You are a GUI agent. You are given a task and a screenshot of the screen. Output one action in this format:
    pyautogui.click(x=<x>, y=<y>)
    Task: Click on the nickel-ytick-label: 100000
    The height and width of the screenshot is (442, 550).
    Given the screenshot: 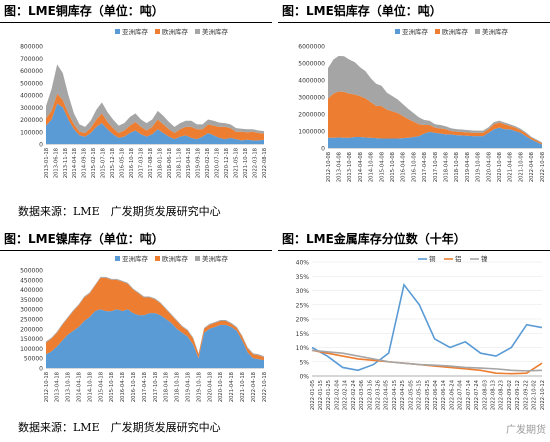 What is the action you would take?
    pyautogui.click(x=31, y=349)
    